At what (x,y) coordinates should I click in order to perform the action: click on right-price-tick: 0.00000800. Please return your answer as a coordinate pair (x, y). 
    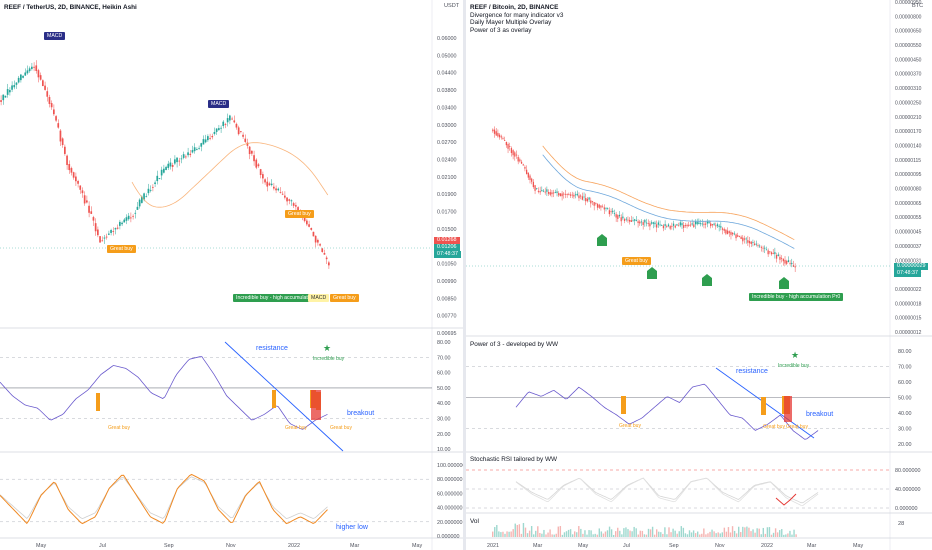
    Looking at the image, I should click on (908, 17).